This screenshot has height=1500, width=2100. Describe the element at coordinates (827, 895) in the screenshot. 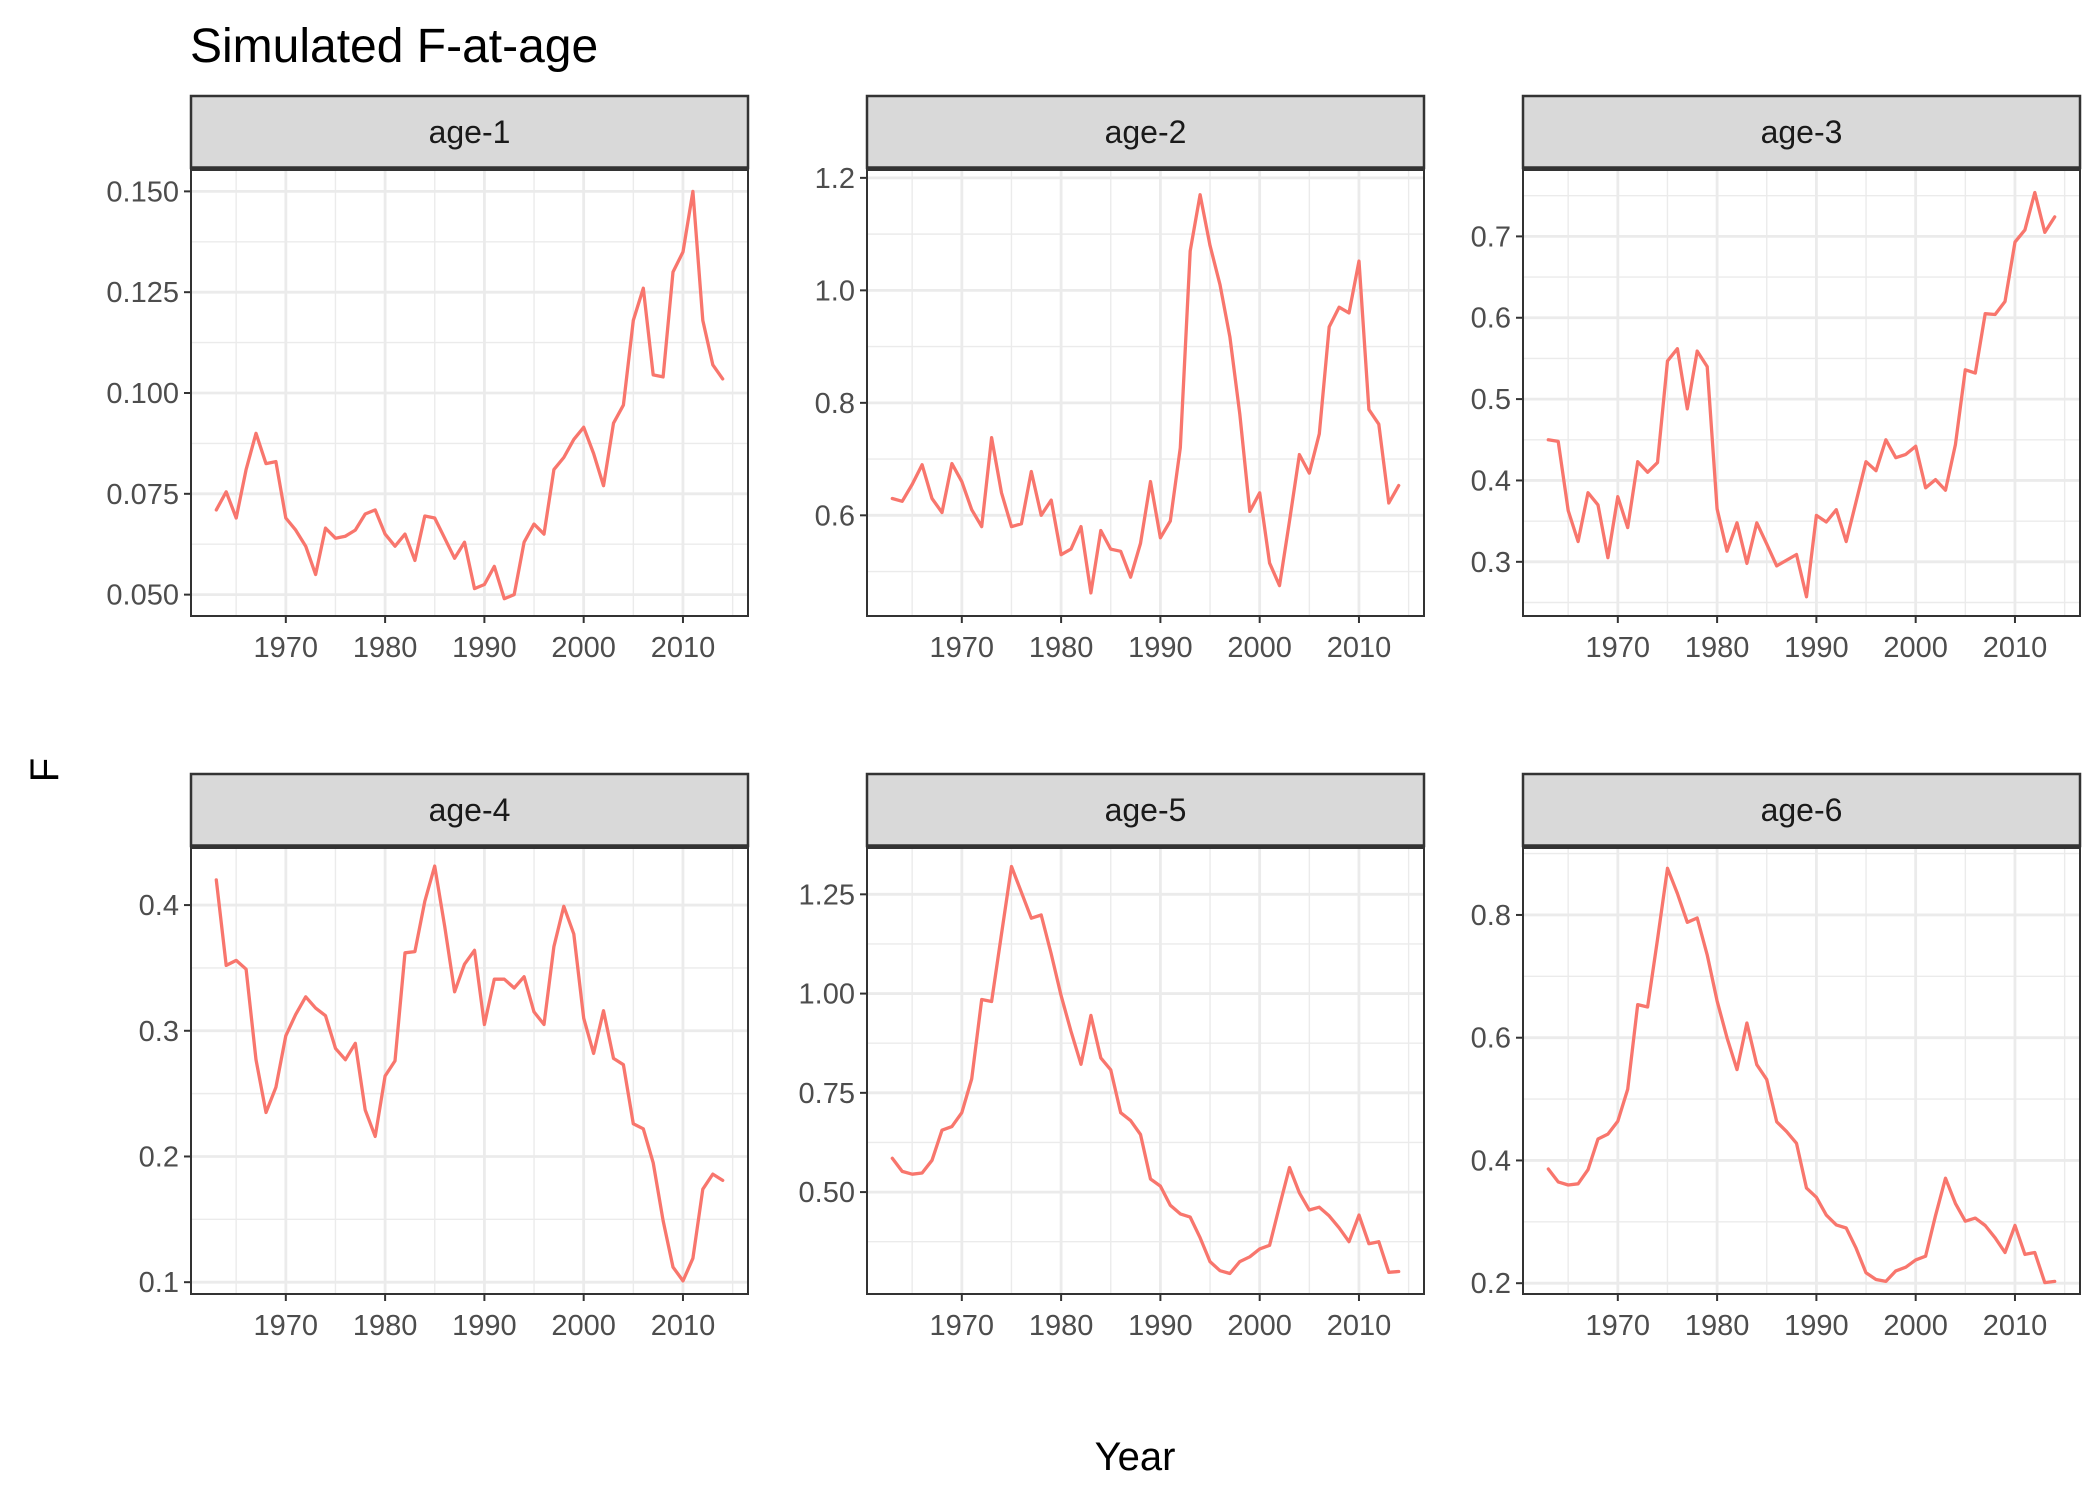

I see `y-tick-label: 1.25` at that location.